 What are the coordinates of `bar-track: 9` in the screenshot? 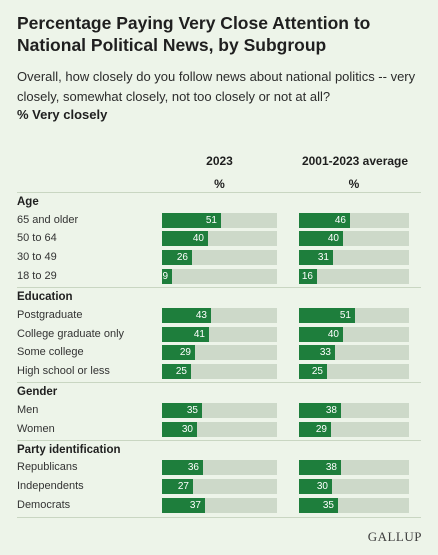 It's located at (219, 277).